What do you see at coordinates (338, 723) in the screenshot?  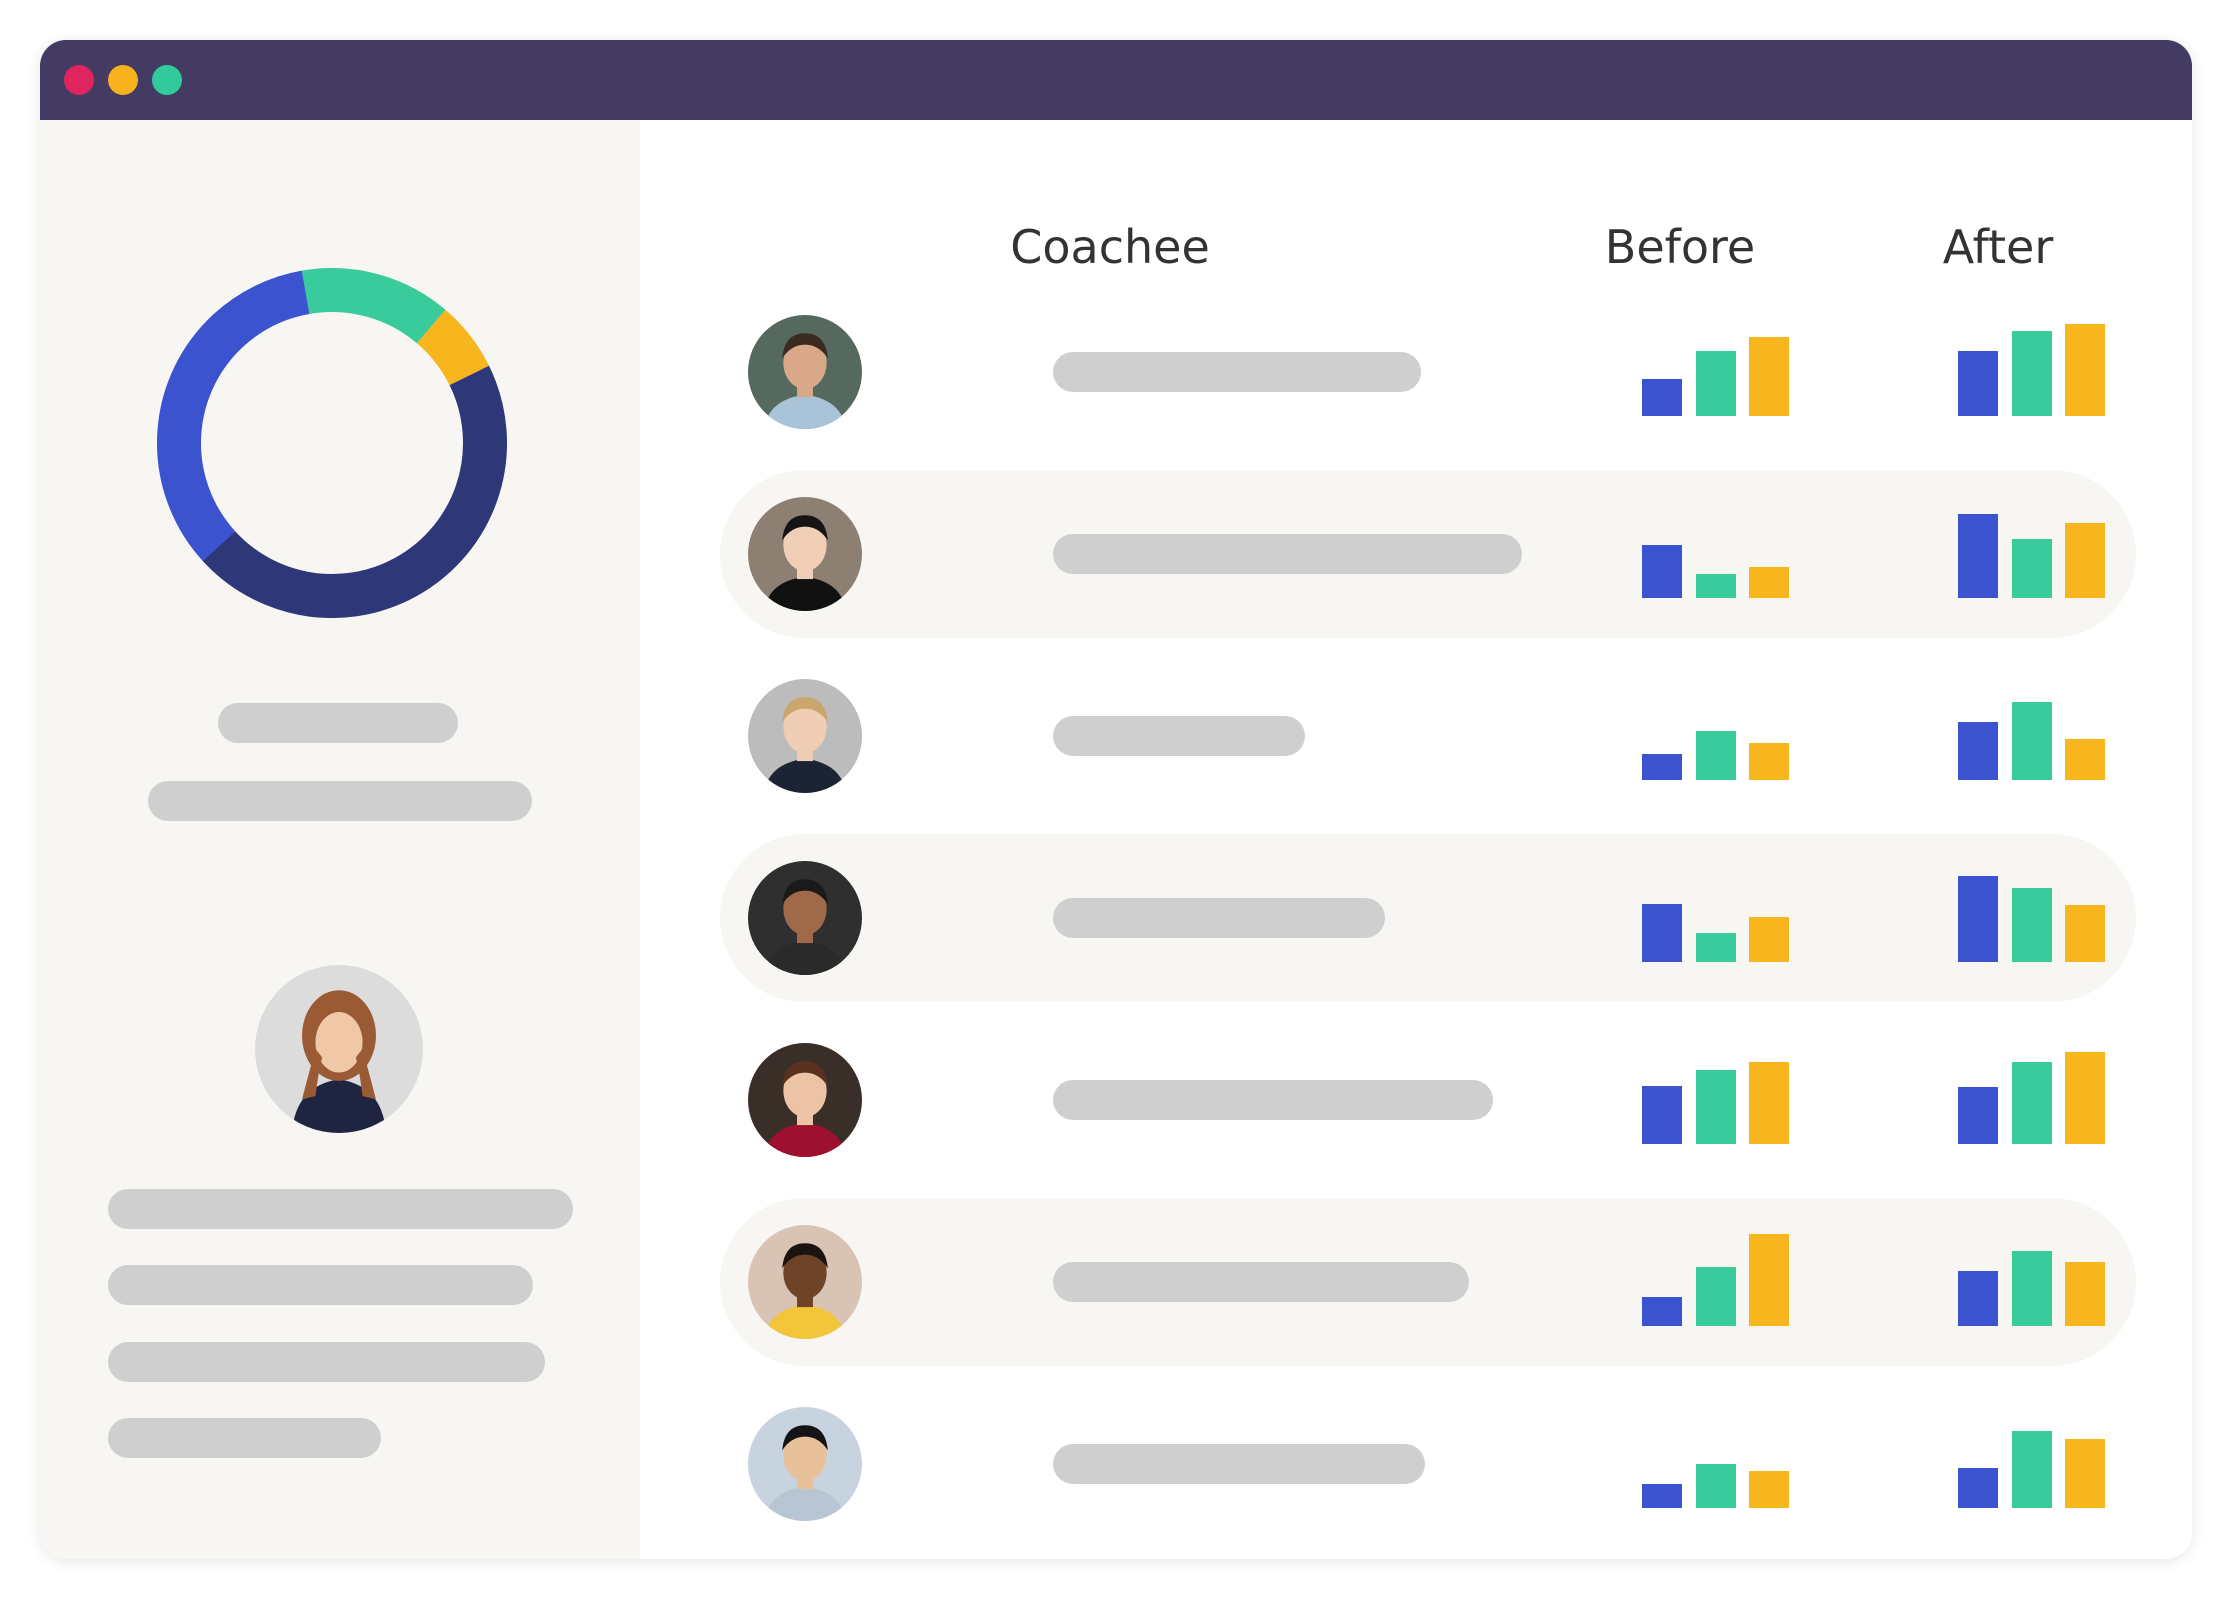 I see `summary-title-placeholder` at bounding box center [338, 723].